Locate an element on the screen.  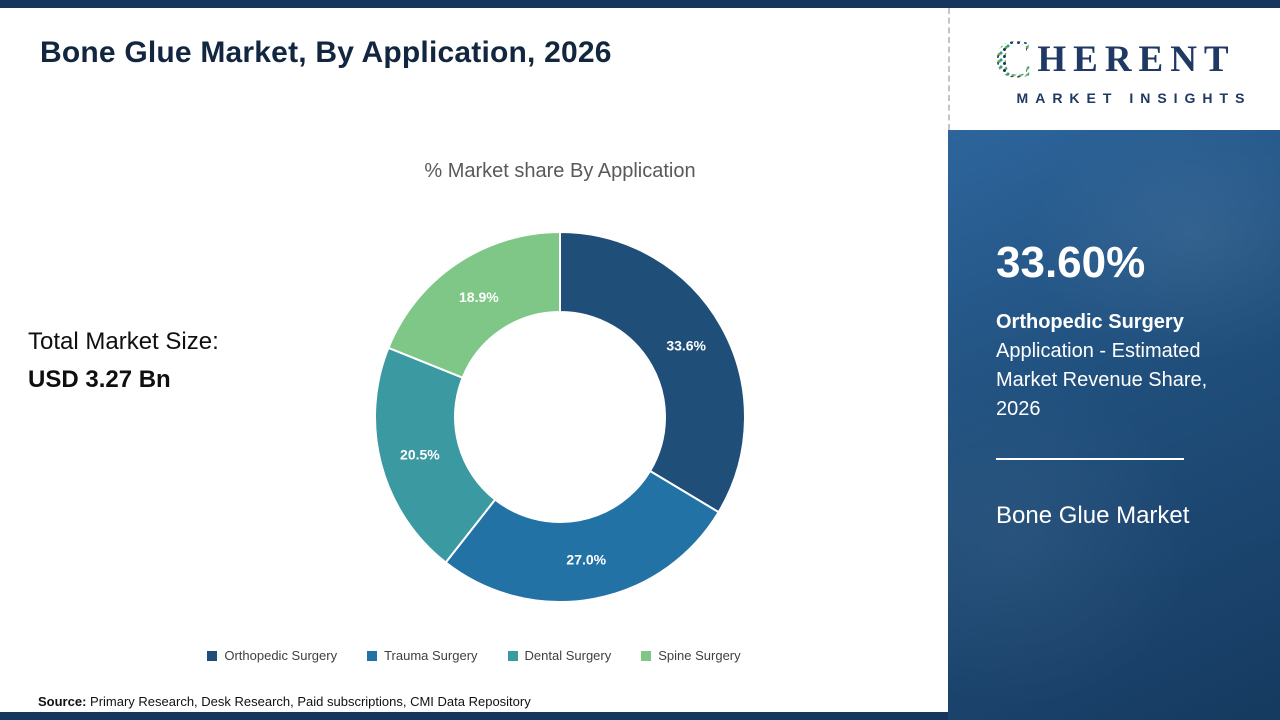
donut-value-label-1: 33.6% is located at coordinates (686, 346).